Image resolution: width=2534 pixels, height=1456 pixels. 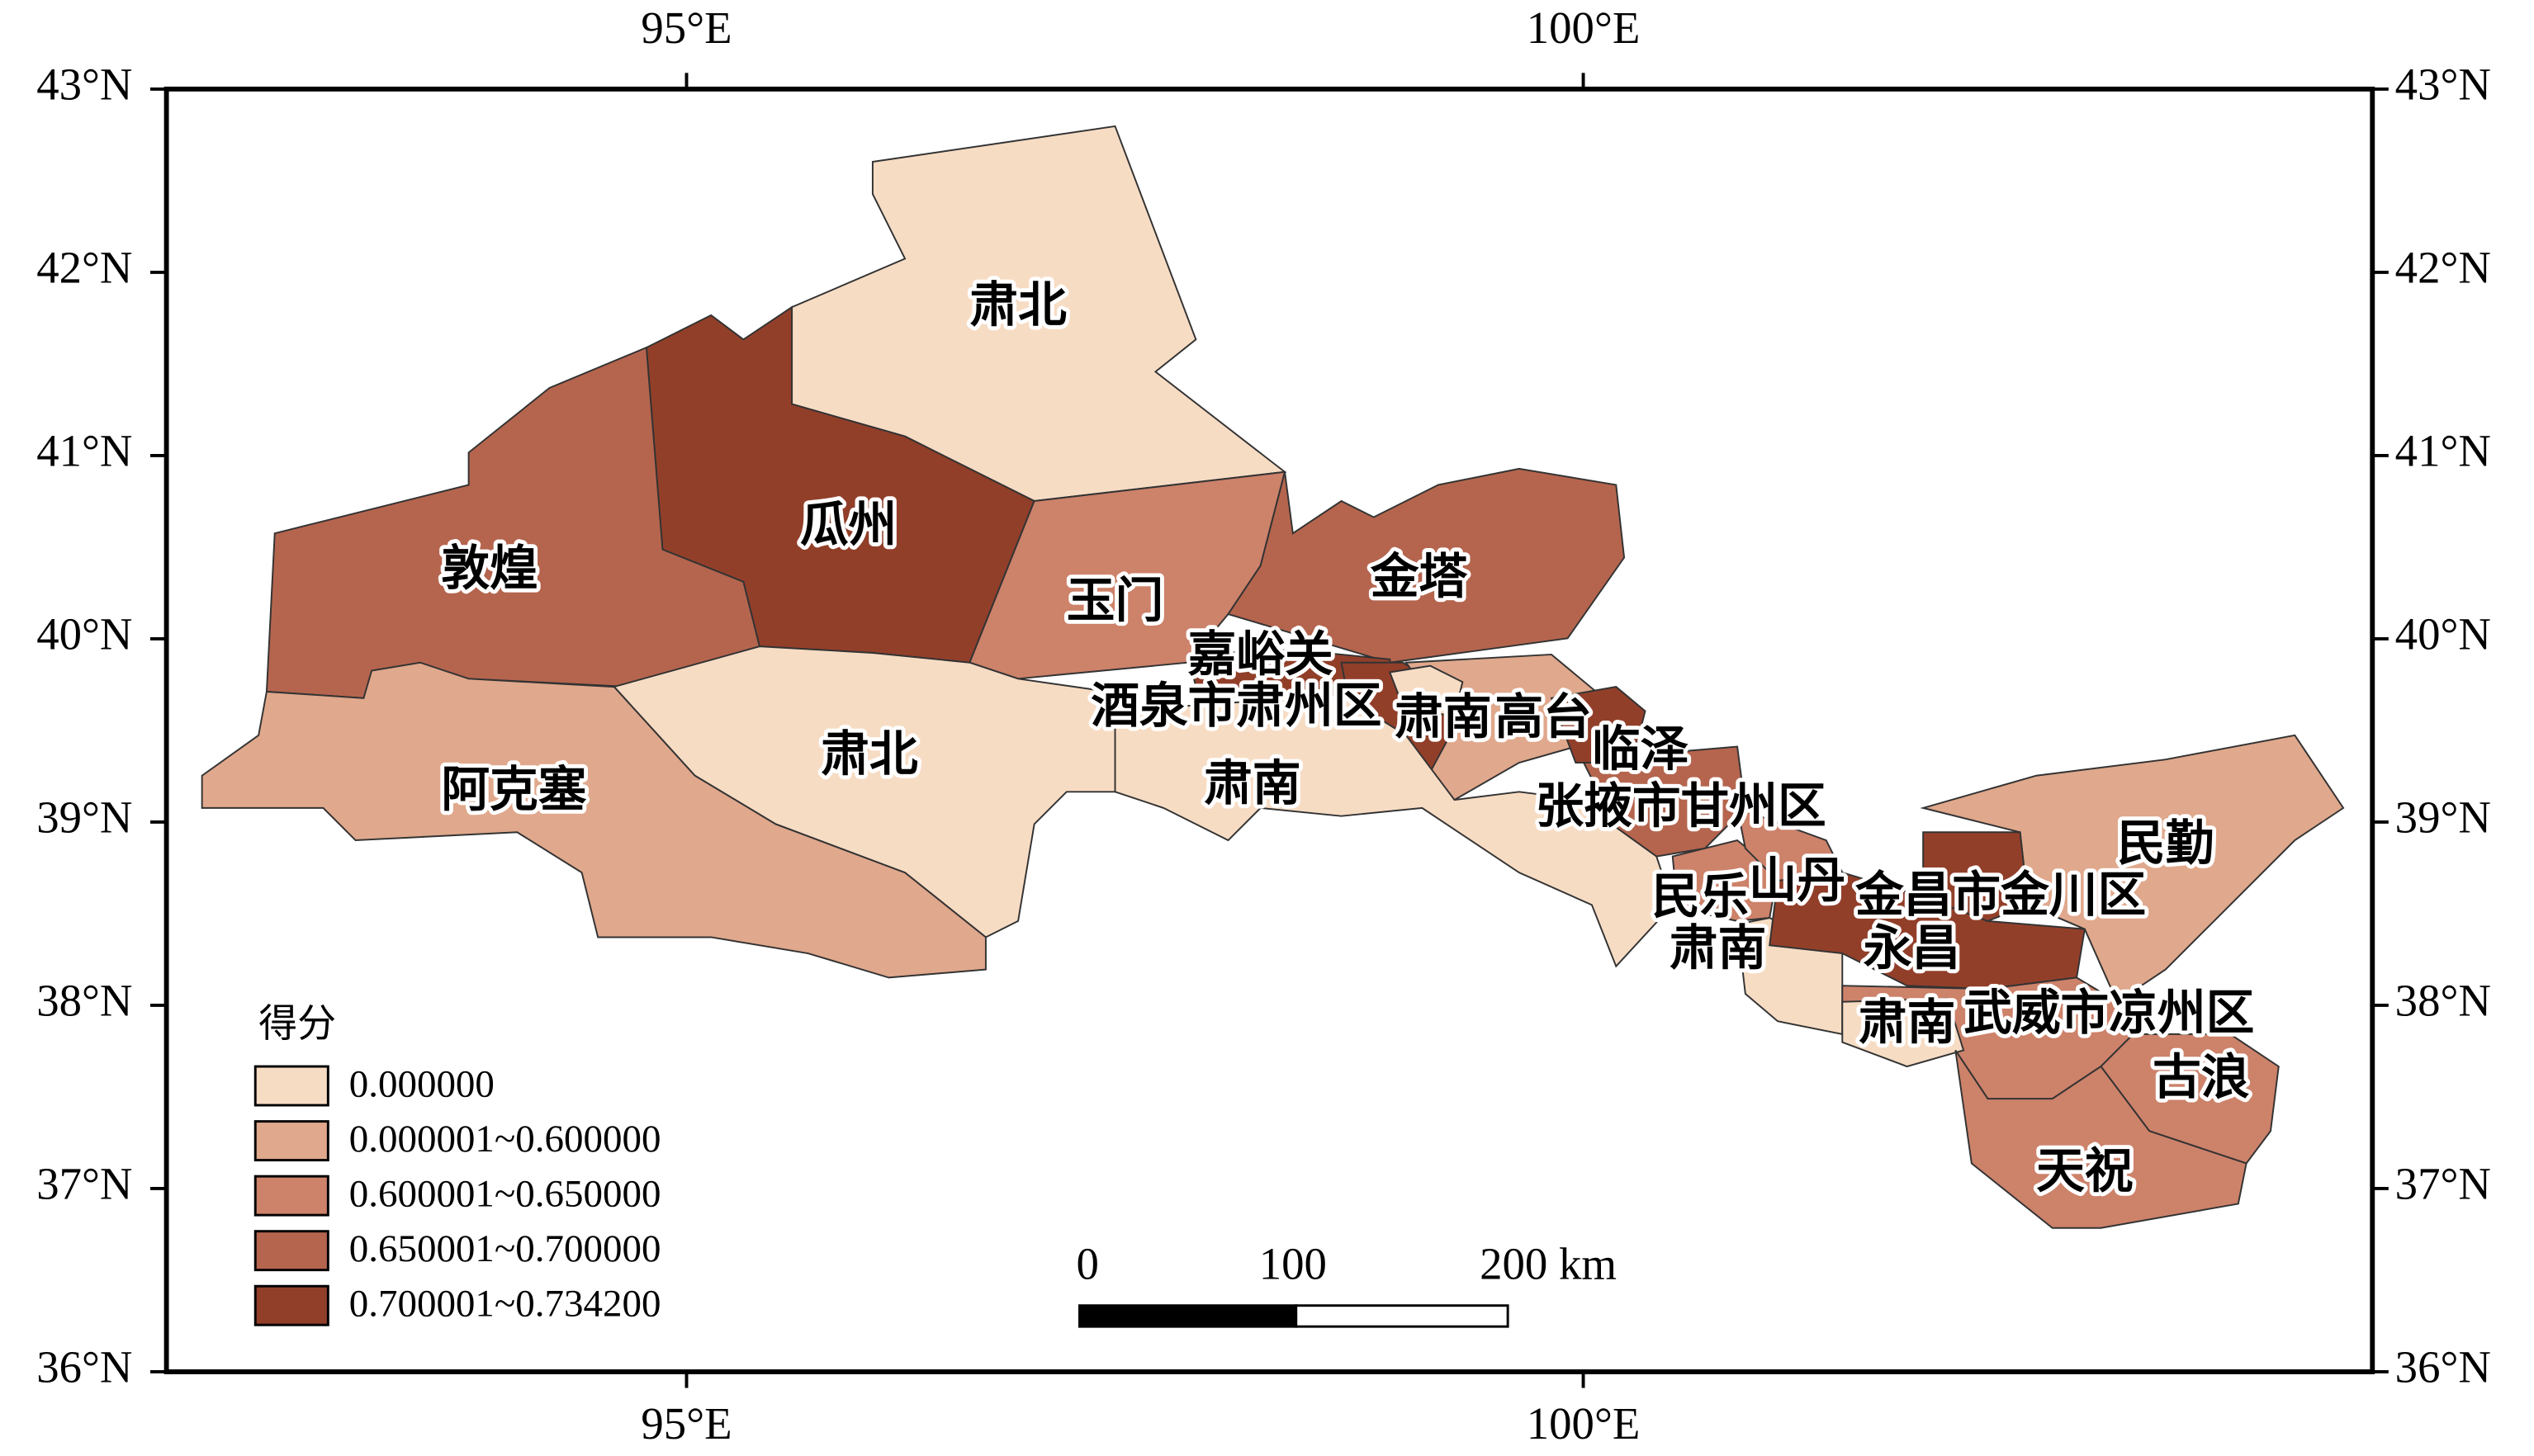 I want to click on scale-bar-label: 0, so click(x=1088, y=1263).